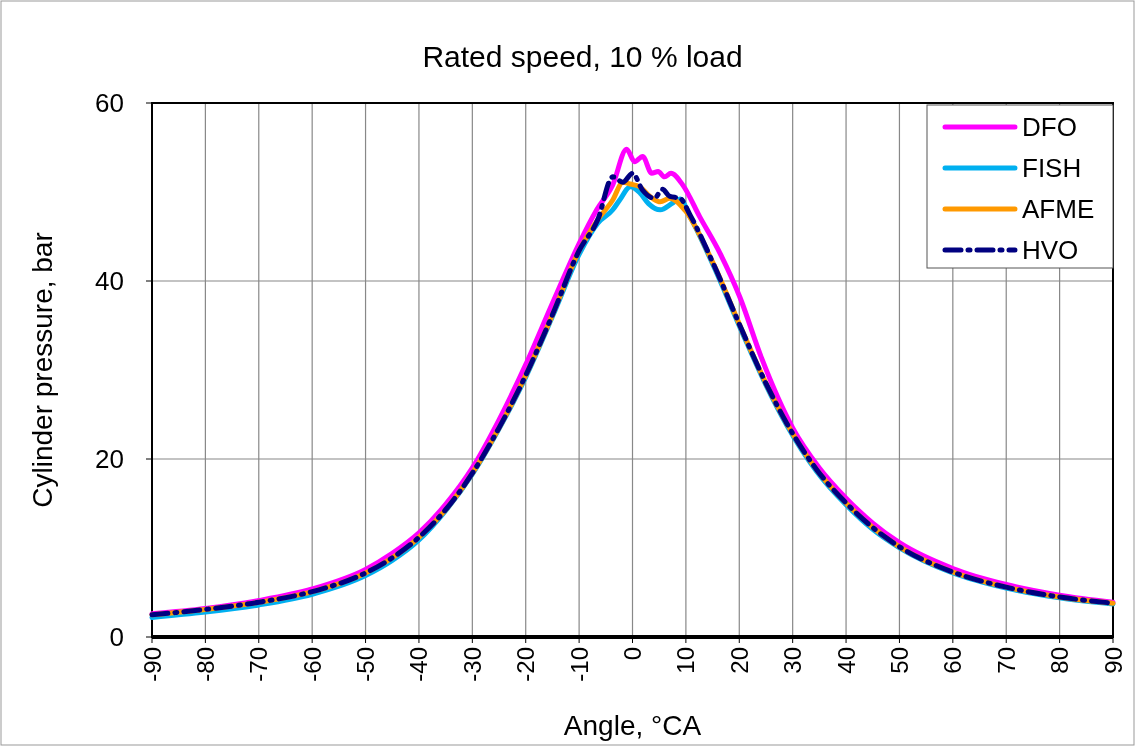 This screenshot has width=1135, height=746. Describe the element at coordinates (1060, 660) in the screenshot. I see `x-tick-label: 80` at that location.